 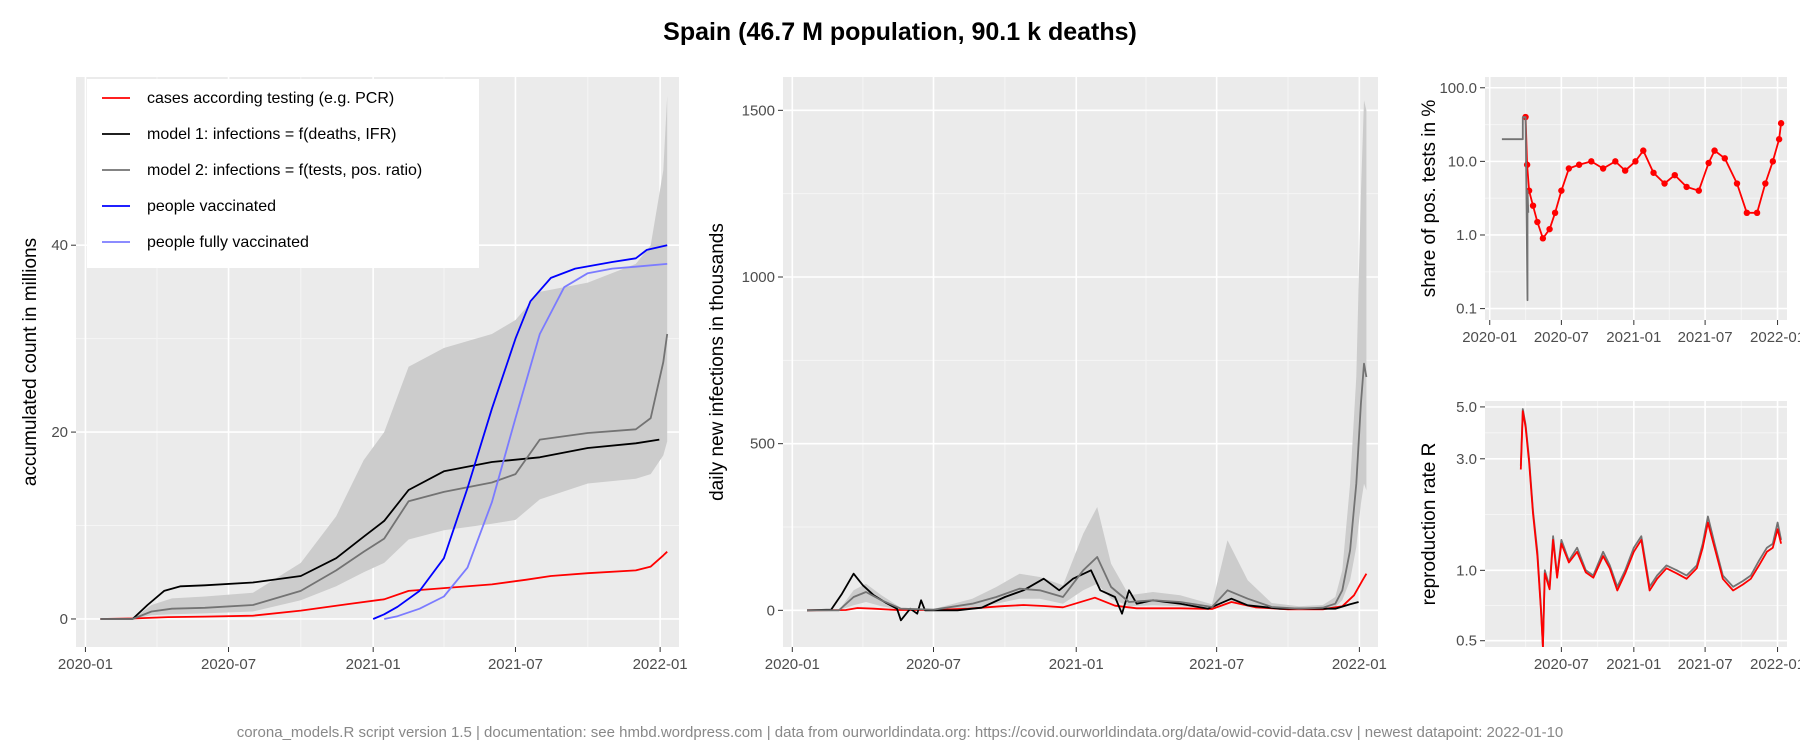 What do you see at coordinates (59, 245) in the screenshot?
I see `y-tick-label: 40` at bounding box center [59, 245].